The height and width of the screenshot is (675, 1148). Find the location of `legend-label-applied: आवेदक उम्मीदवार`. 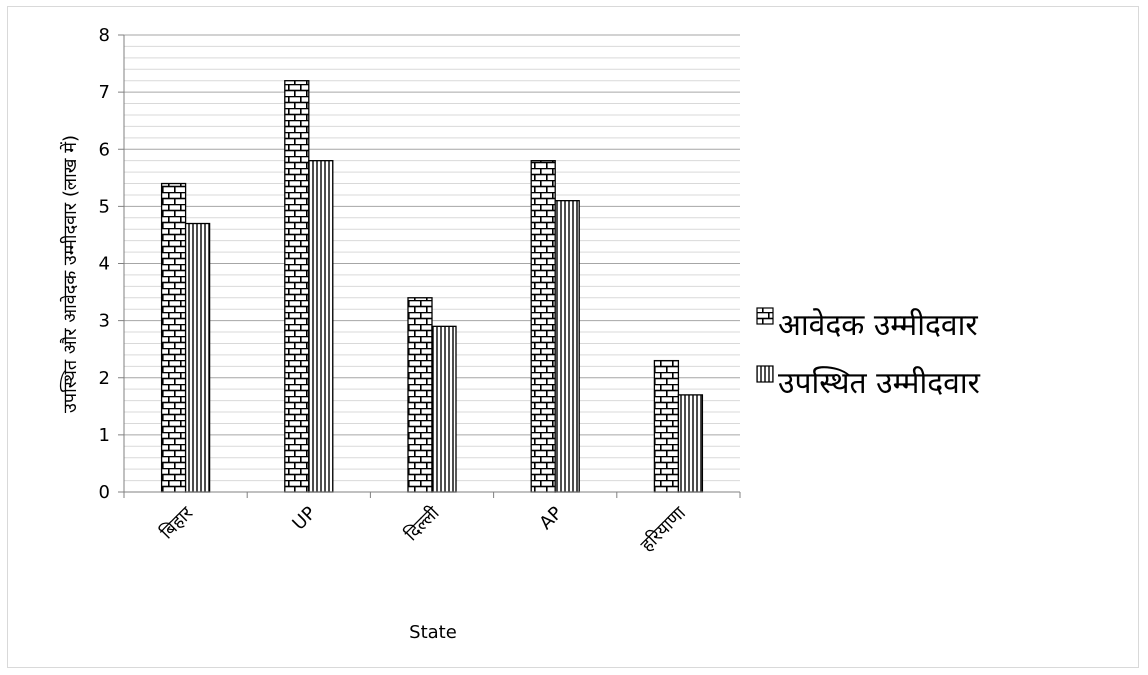

legend-label-applied: आवेदक उम्मीदवार is located at coordinates (878, 325).